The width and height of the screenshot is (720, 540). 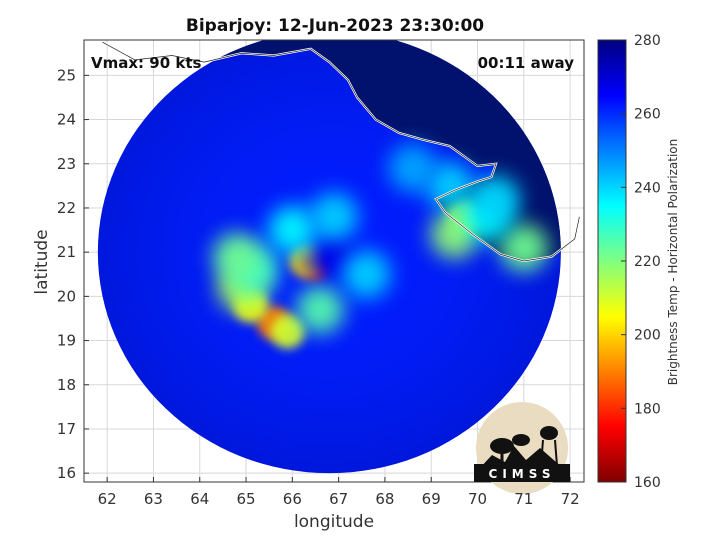 What do you see at coordinates (292, 499) in the screenshot?
I see `x-tick-label: 66` at bounding box center [292, 499].